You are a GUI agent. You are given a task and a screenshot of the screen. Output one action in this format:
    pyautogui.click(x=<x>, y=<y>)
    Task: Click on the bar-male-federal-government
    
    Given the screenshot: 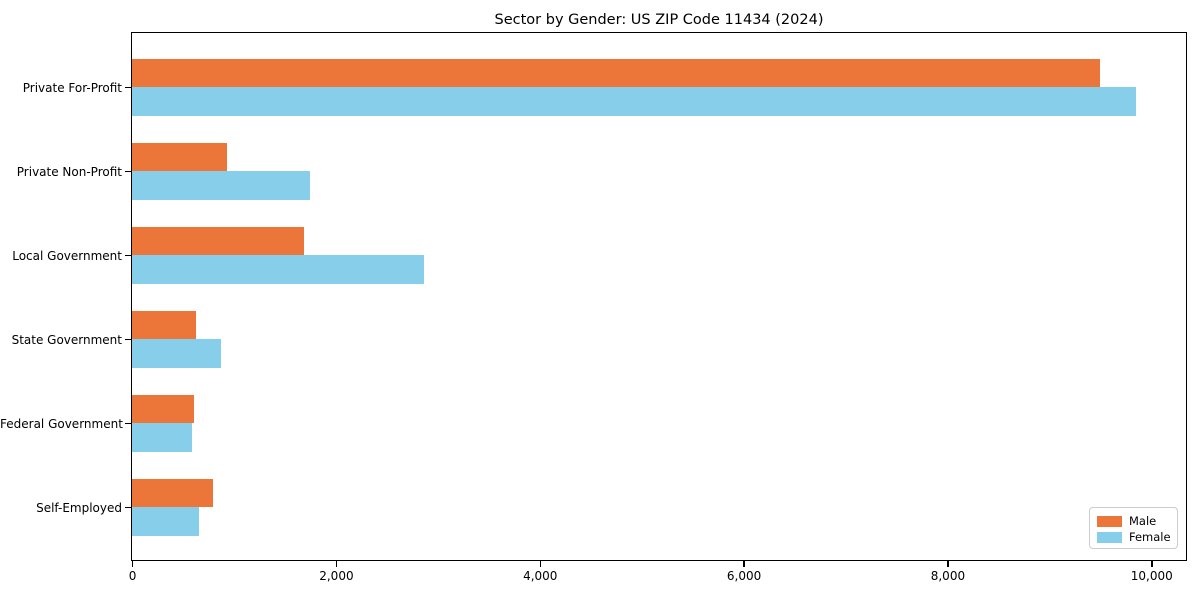 What is the action you would take?
    pyautogui.click(x=163, y=408)
    